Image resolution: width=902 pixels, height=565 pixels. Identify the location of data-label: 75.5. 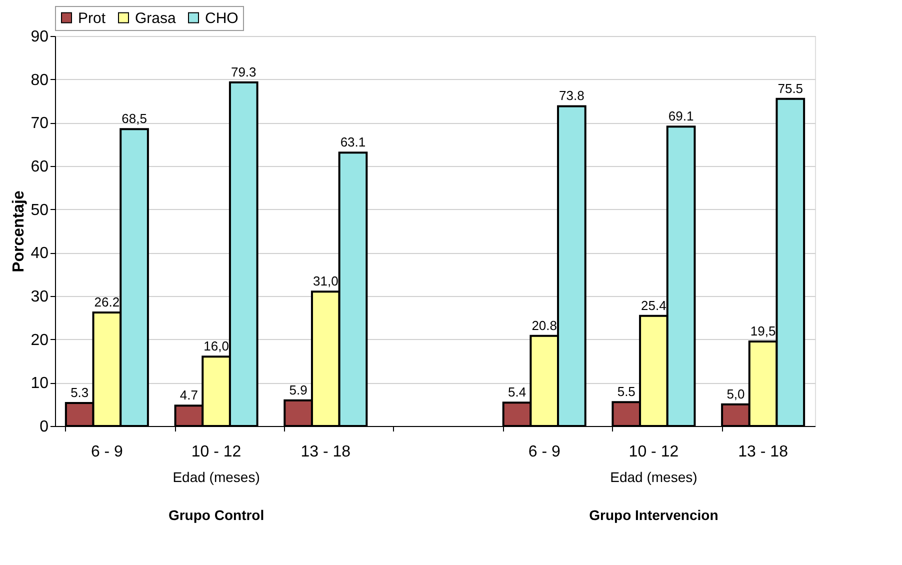
(791, 88).